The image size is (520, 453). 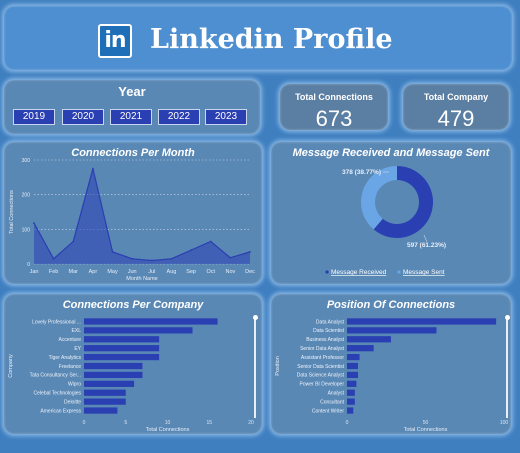 What do you see at coordinates (151, 272) in the screenshot?
I see `x-tick-label: Jul` at bounding box center [151, 272].